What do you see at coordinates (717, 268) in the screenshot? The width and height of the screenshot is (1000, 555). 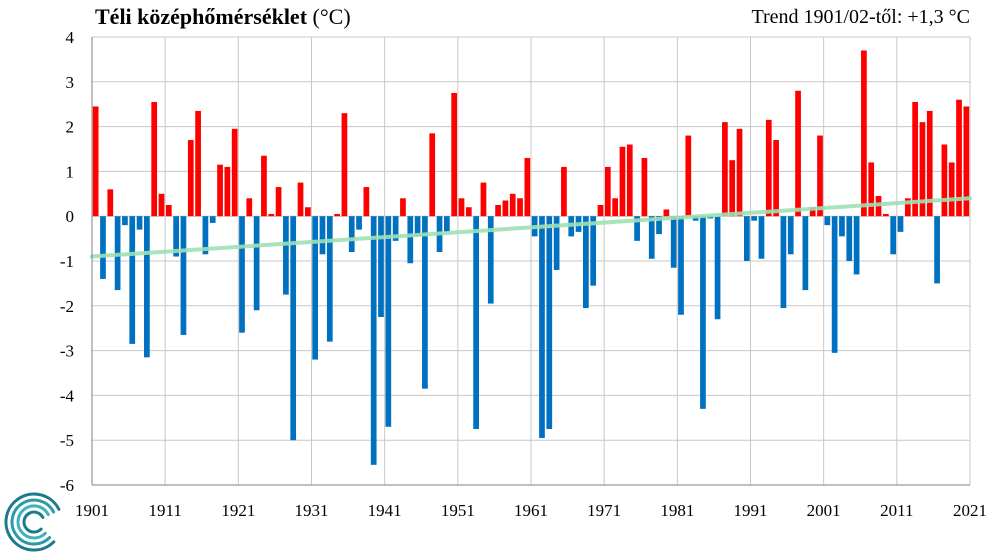 I see `bar-1987` at bounding box center [717, 268].